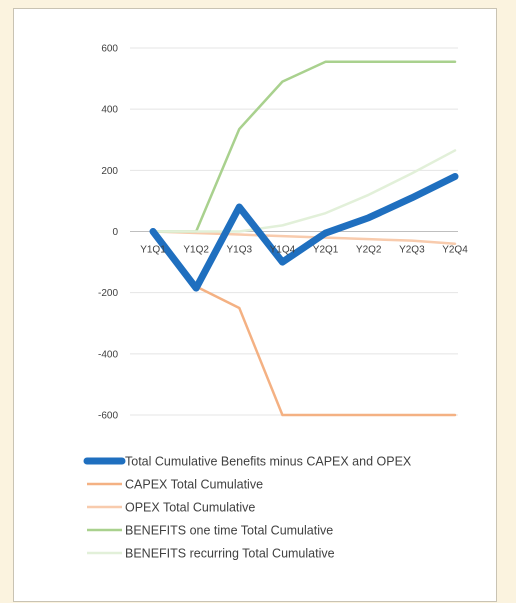 The image size is (516, 603). What do you see at coordinates (229, 531) in the screenshot?
I see `legend-label: BENEFITS one time Total Cumulative` at bounding box center [229, 531].